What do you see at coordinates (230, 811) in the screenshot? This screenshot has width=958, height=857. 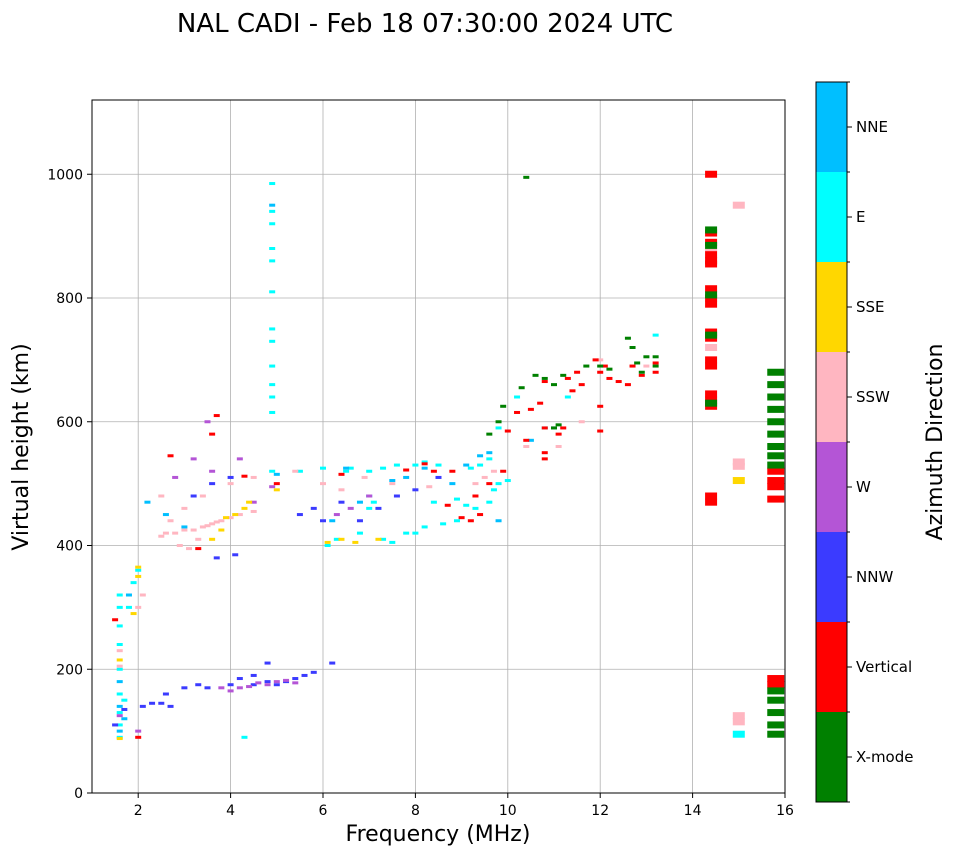 I see `x-tick-label: 4` at bounding box center [230, 811].